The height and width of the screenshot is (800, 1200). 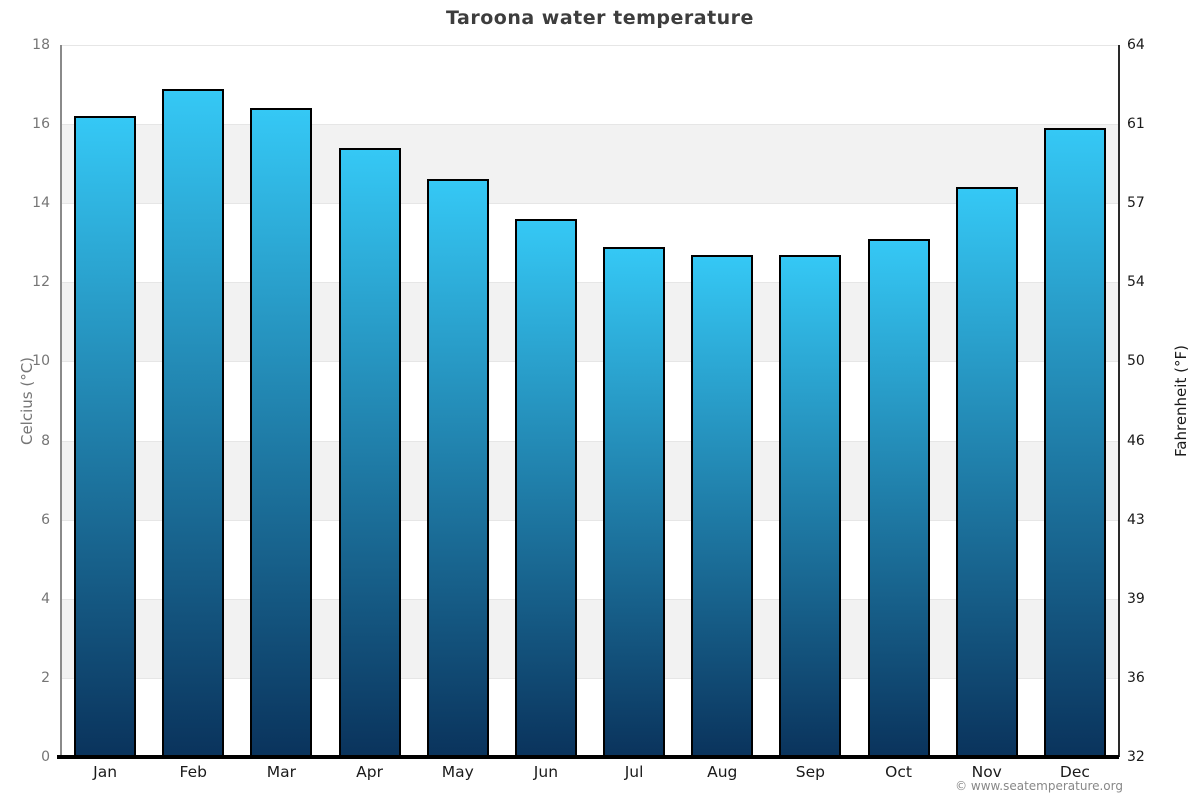 I want to click on y-tick-right-61: 61, so click(x=1136, y=124).